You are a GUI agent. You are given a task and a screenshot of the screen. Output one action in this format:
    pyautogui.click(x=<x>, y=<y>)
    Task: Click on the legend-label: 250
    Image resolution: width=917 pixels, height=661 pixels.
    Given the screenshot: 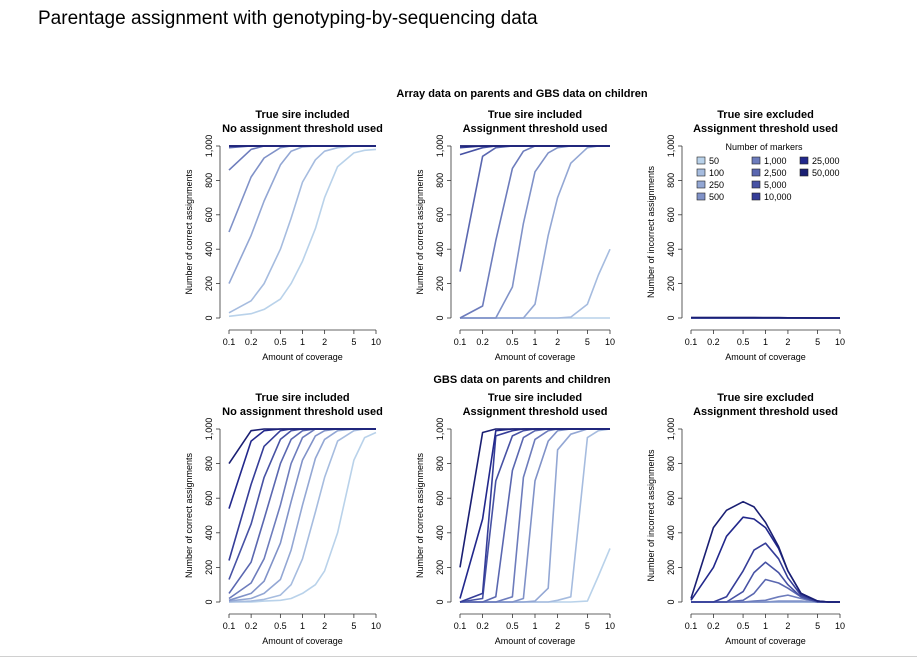 What is the action you would take?
    pyautogui.click(x=716, y=185)
    